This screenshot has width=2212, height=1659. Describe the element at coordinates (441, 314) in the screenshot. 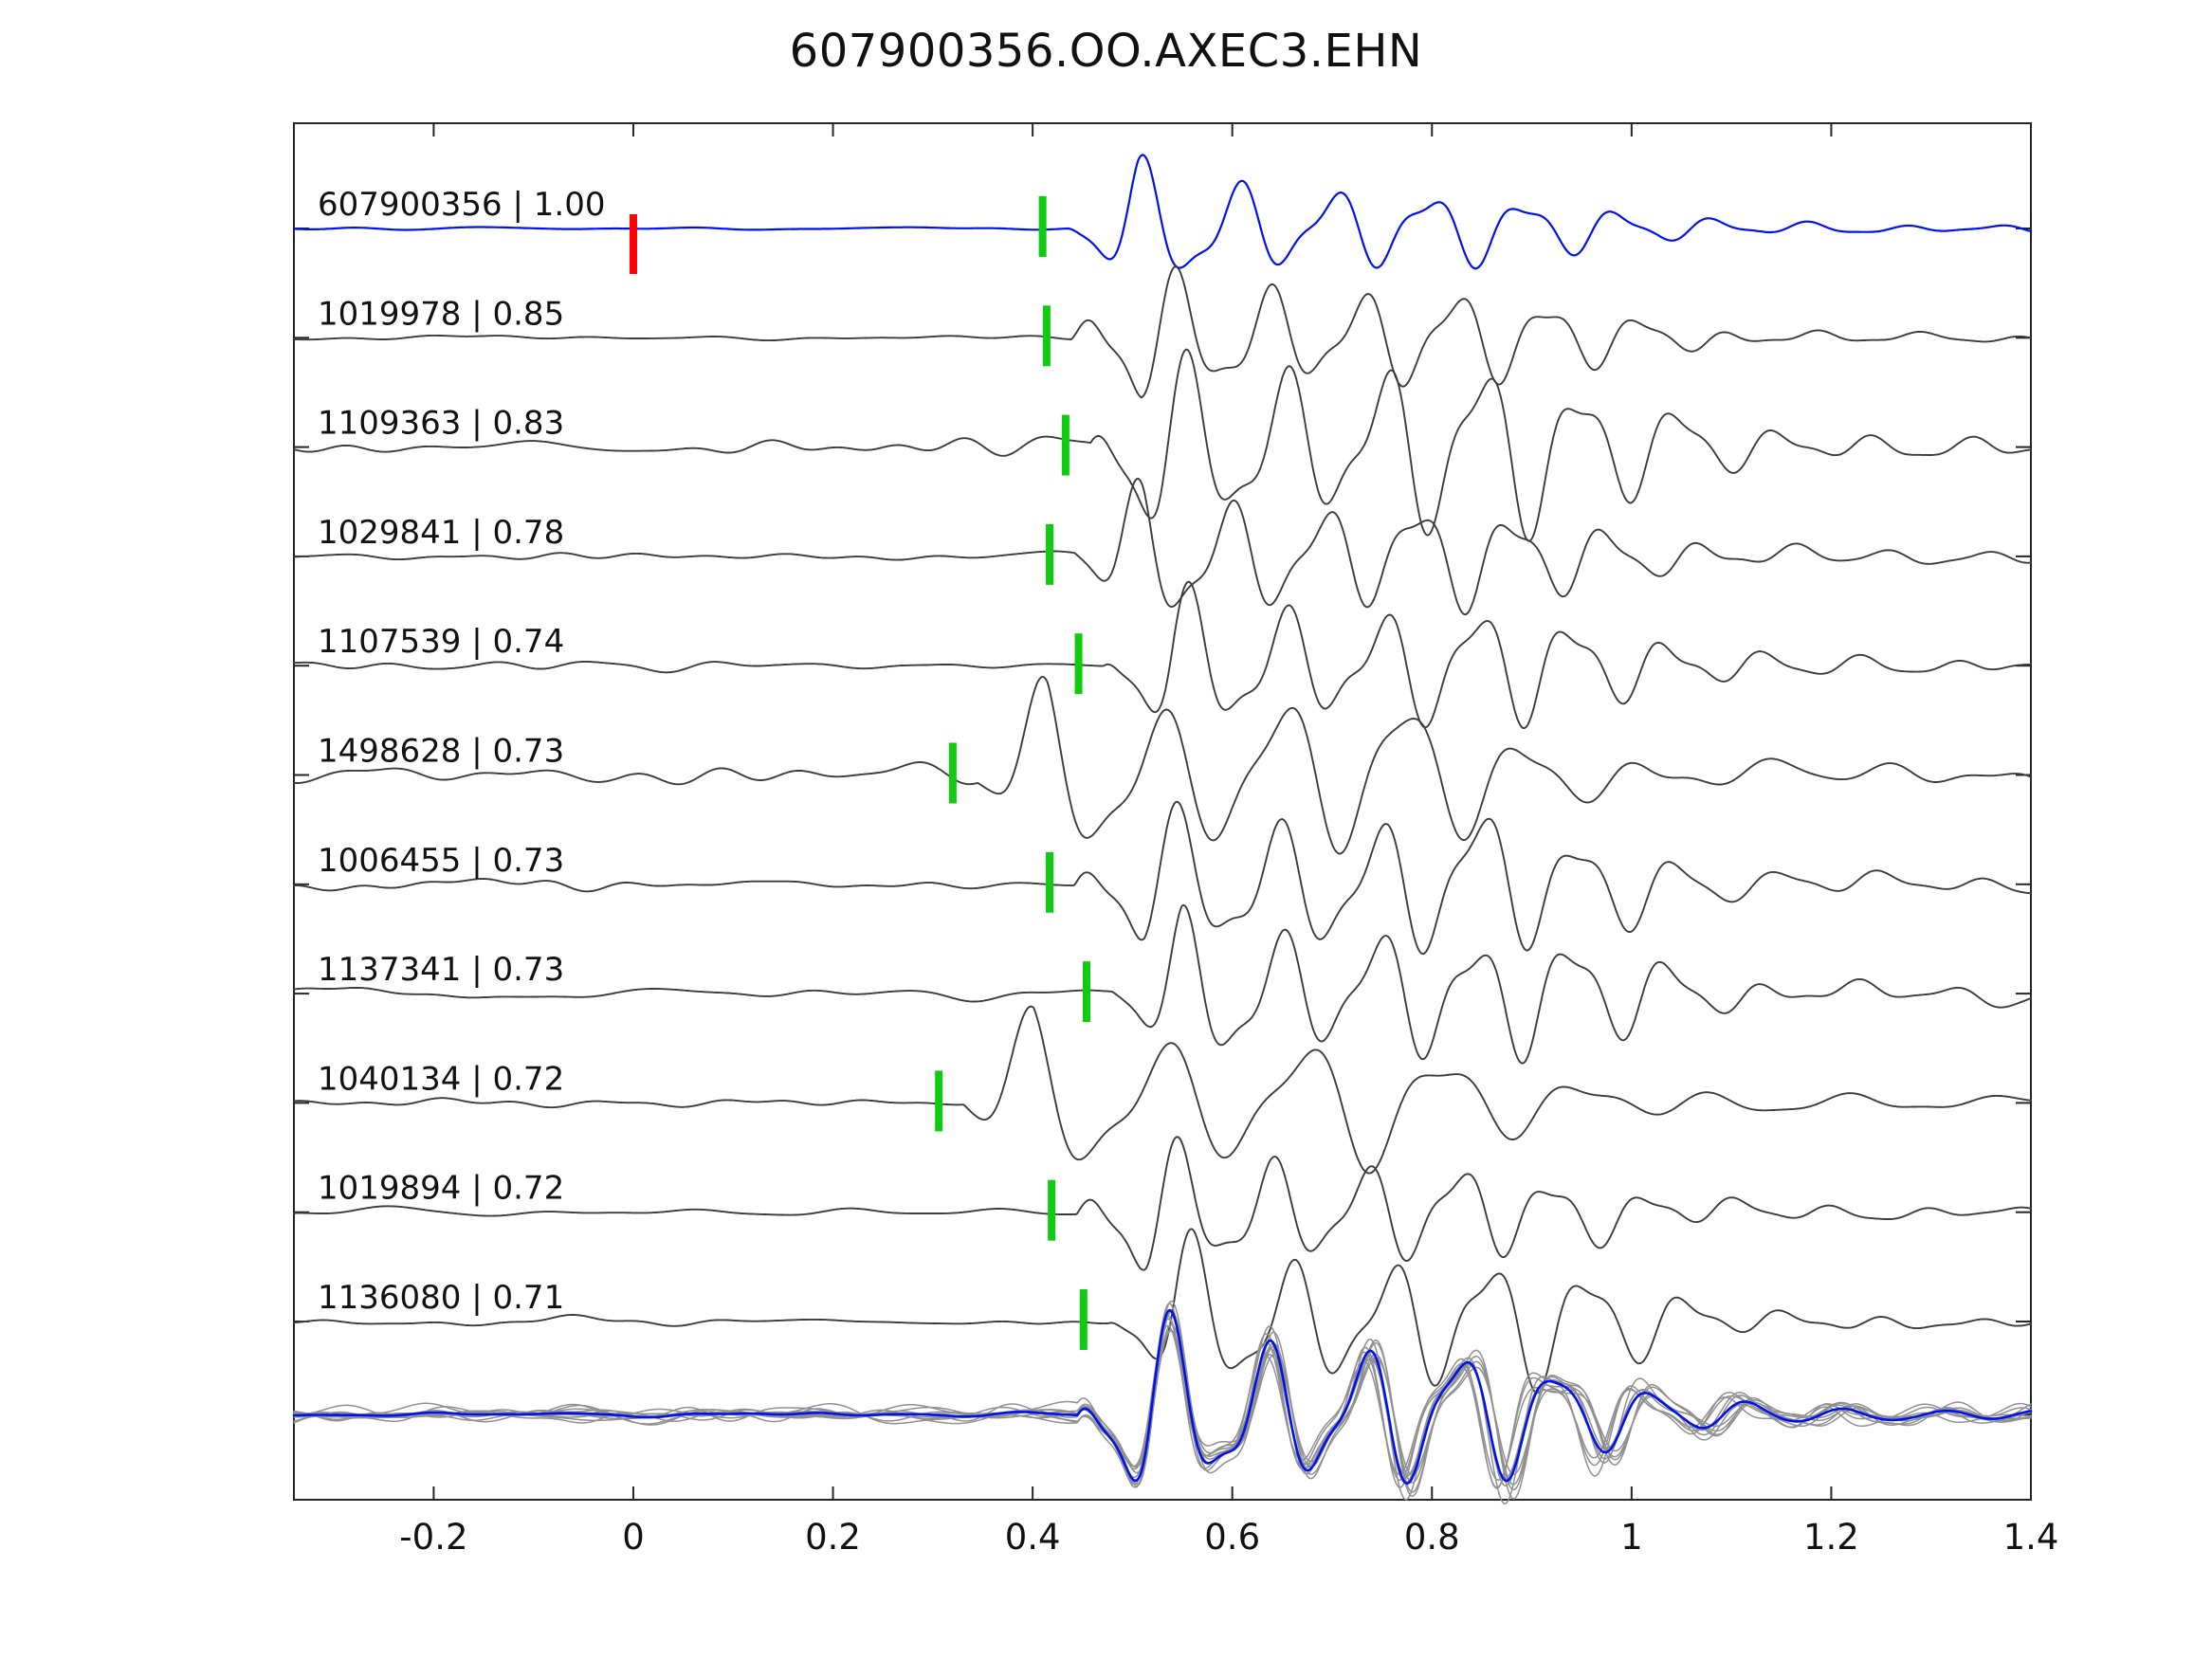

I see `trace-label: 1019978 | 0.85` at that location.